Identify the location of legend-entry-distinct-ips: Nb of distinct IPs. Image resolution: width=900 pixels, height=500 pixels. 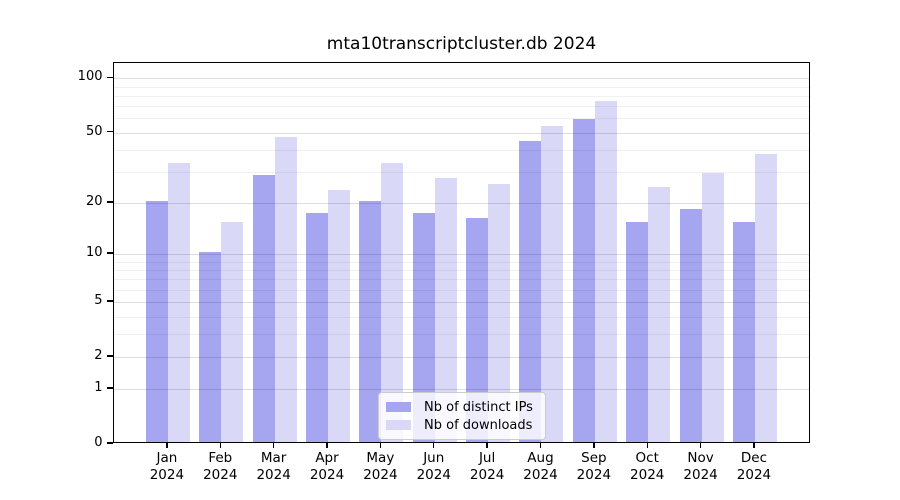
(460, 407).